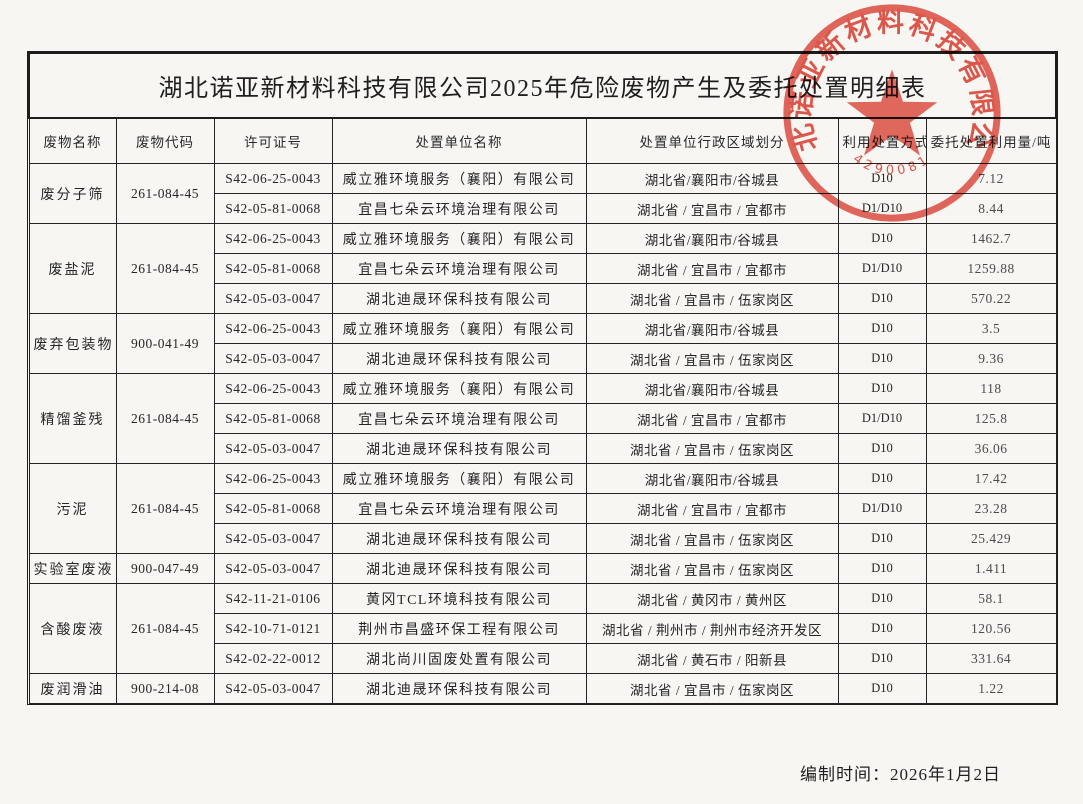  I want to click on col-header-waste-code: 废物代码, so click(165, 140).